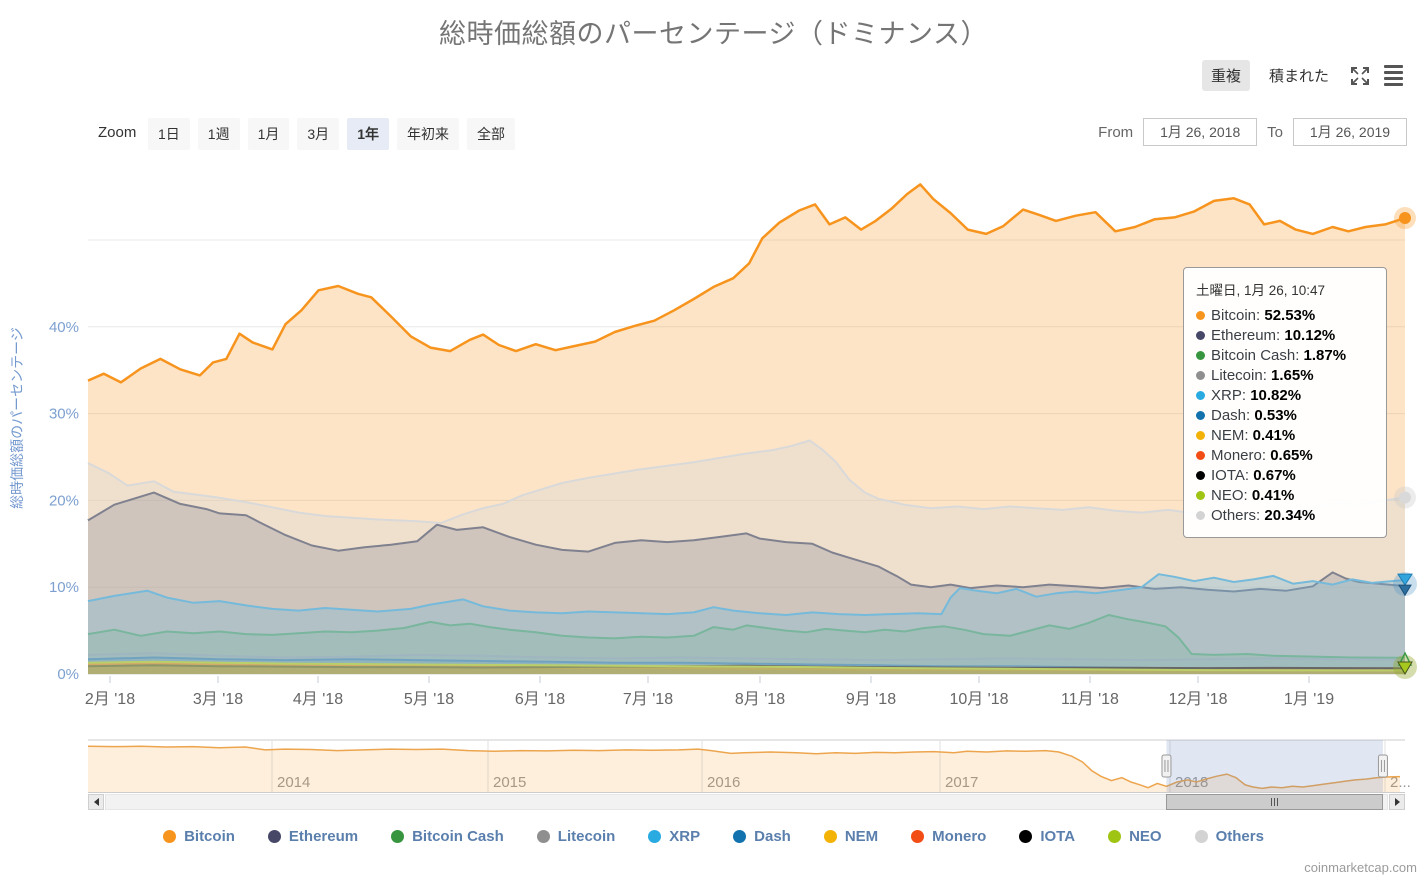 This screenshot has height=885, width=1427. I want to click on mode-toggle: 重複 積まれた, so click(1303, 75).